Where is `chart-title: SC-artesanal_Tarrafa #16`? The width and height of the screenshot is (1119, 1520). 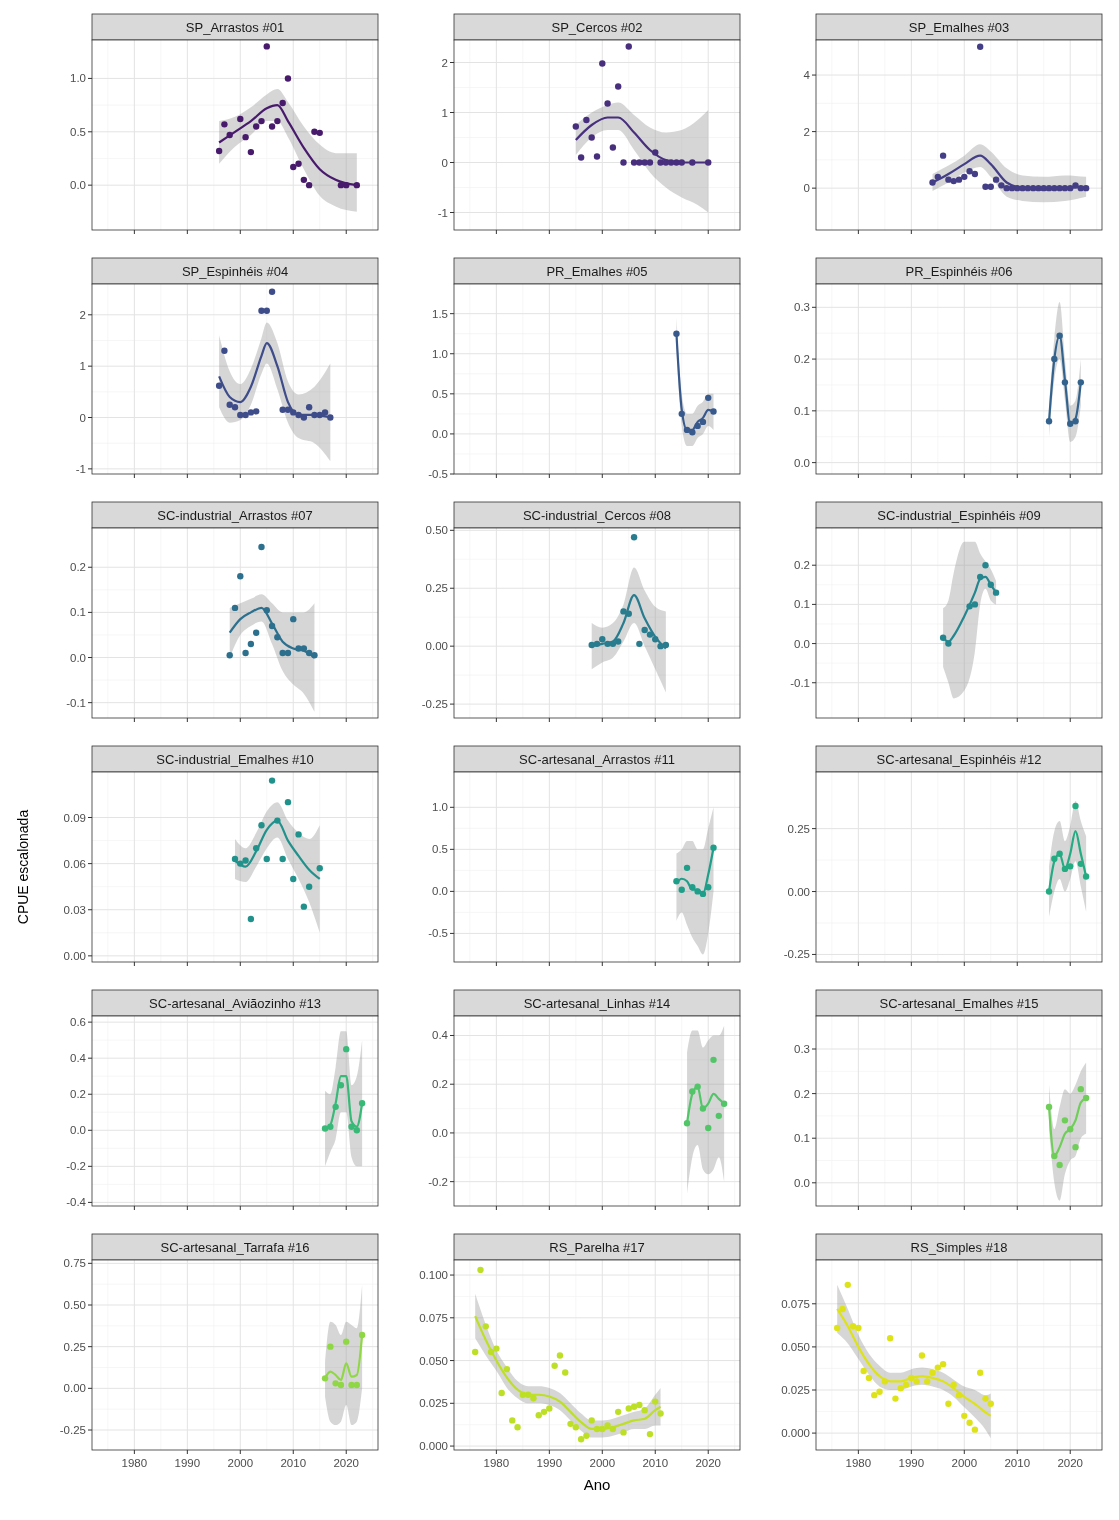
chart-title: SC-artesanal_Tarrafa #16 is located at coordinates (235, 1247).